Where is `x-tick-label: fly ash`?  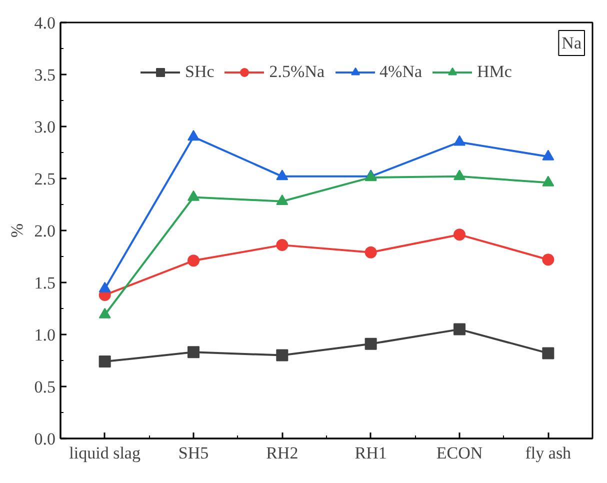
x-tick-label: fly ash is located at coordinates (548, 453).